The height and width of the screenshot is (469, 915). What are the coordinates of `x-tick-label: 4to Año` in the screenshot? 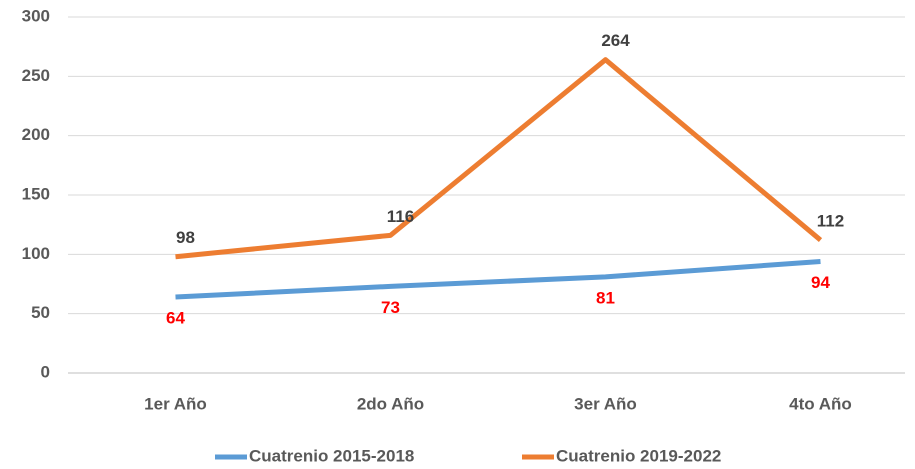 It's located at (820, 403).